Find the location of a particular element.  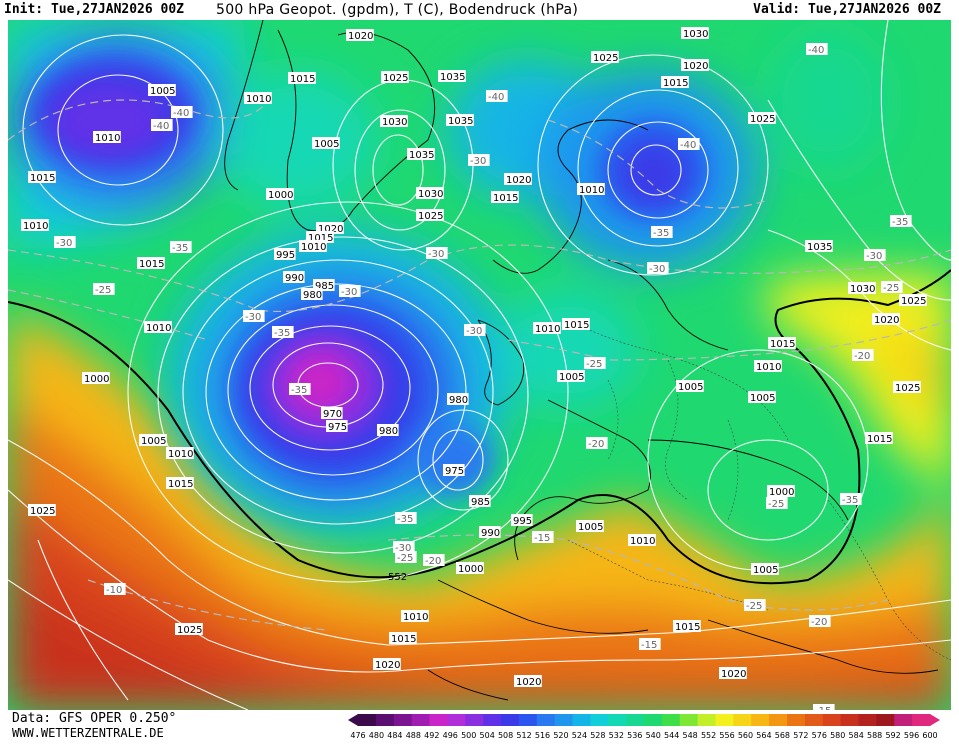

website-link: WWW.WETTERZENTRALE.DE is located at coordinates (88, 733).